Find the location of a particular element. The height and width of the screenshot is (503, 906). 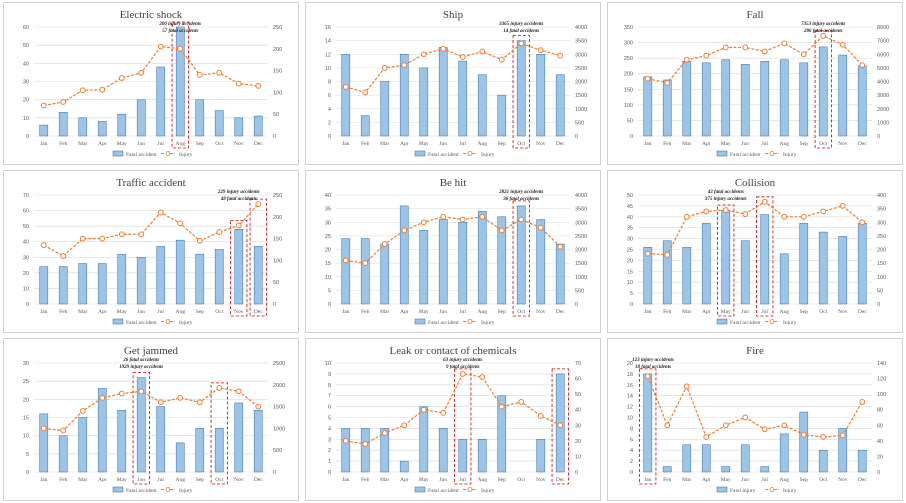

annotation: 48 fatal accidents is located at coordinates (238, 199).